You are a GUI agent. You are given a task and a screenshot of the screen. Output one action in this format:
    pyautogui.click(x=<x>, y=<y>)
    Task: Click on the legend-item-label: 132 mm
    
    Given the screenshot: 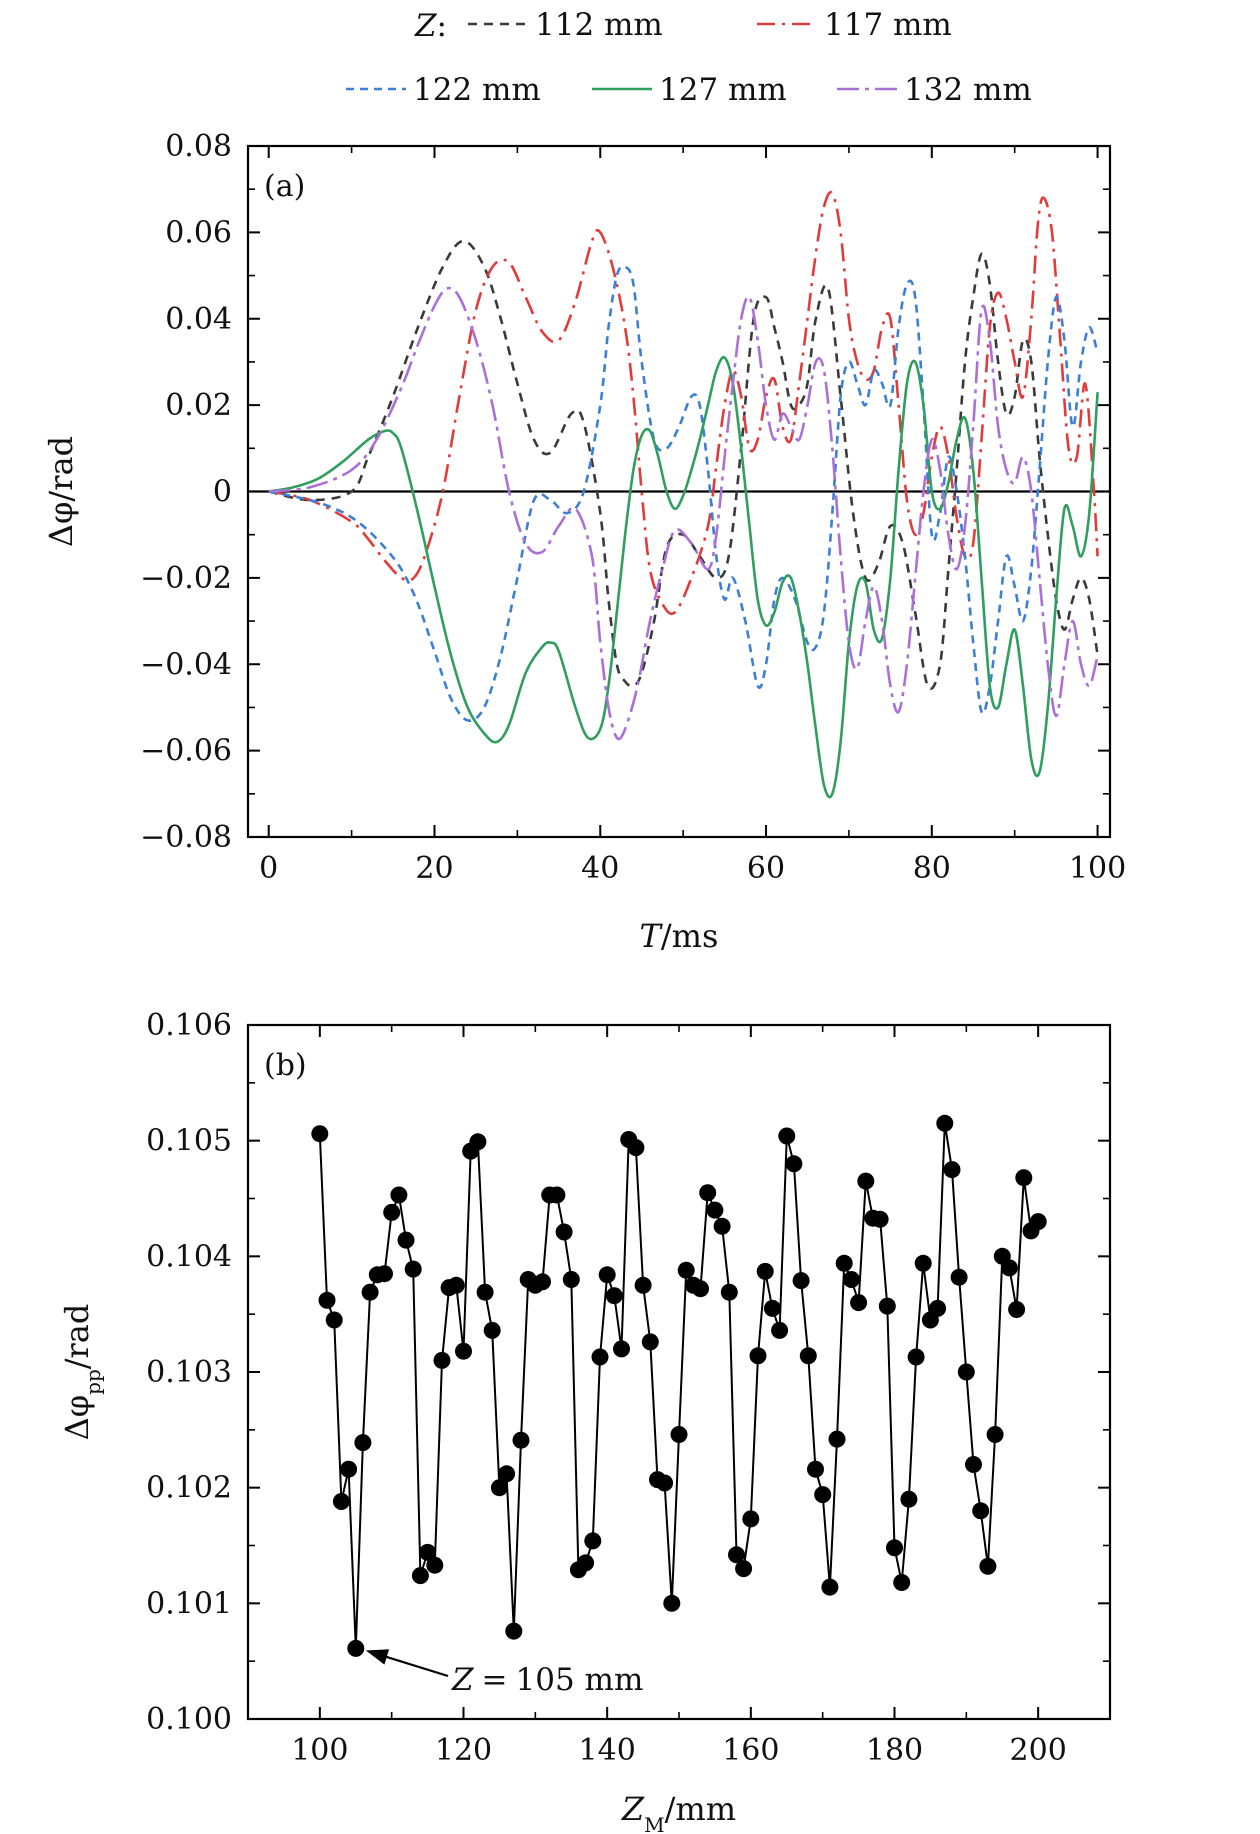 What is the action you would take?
    pyautogui.click(x=968, y=90)
    